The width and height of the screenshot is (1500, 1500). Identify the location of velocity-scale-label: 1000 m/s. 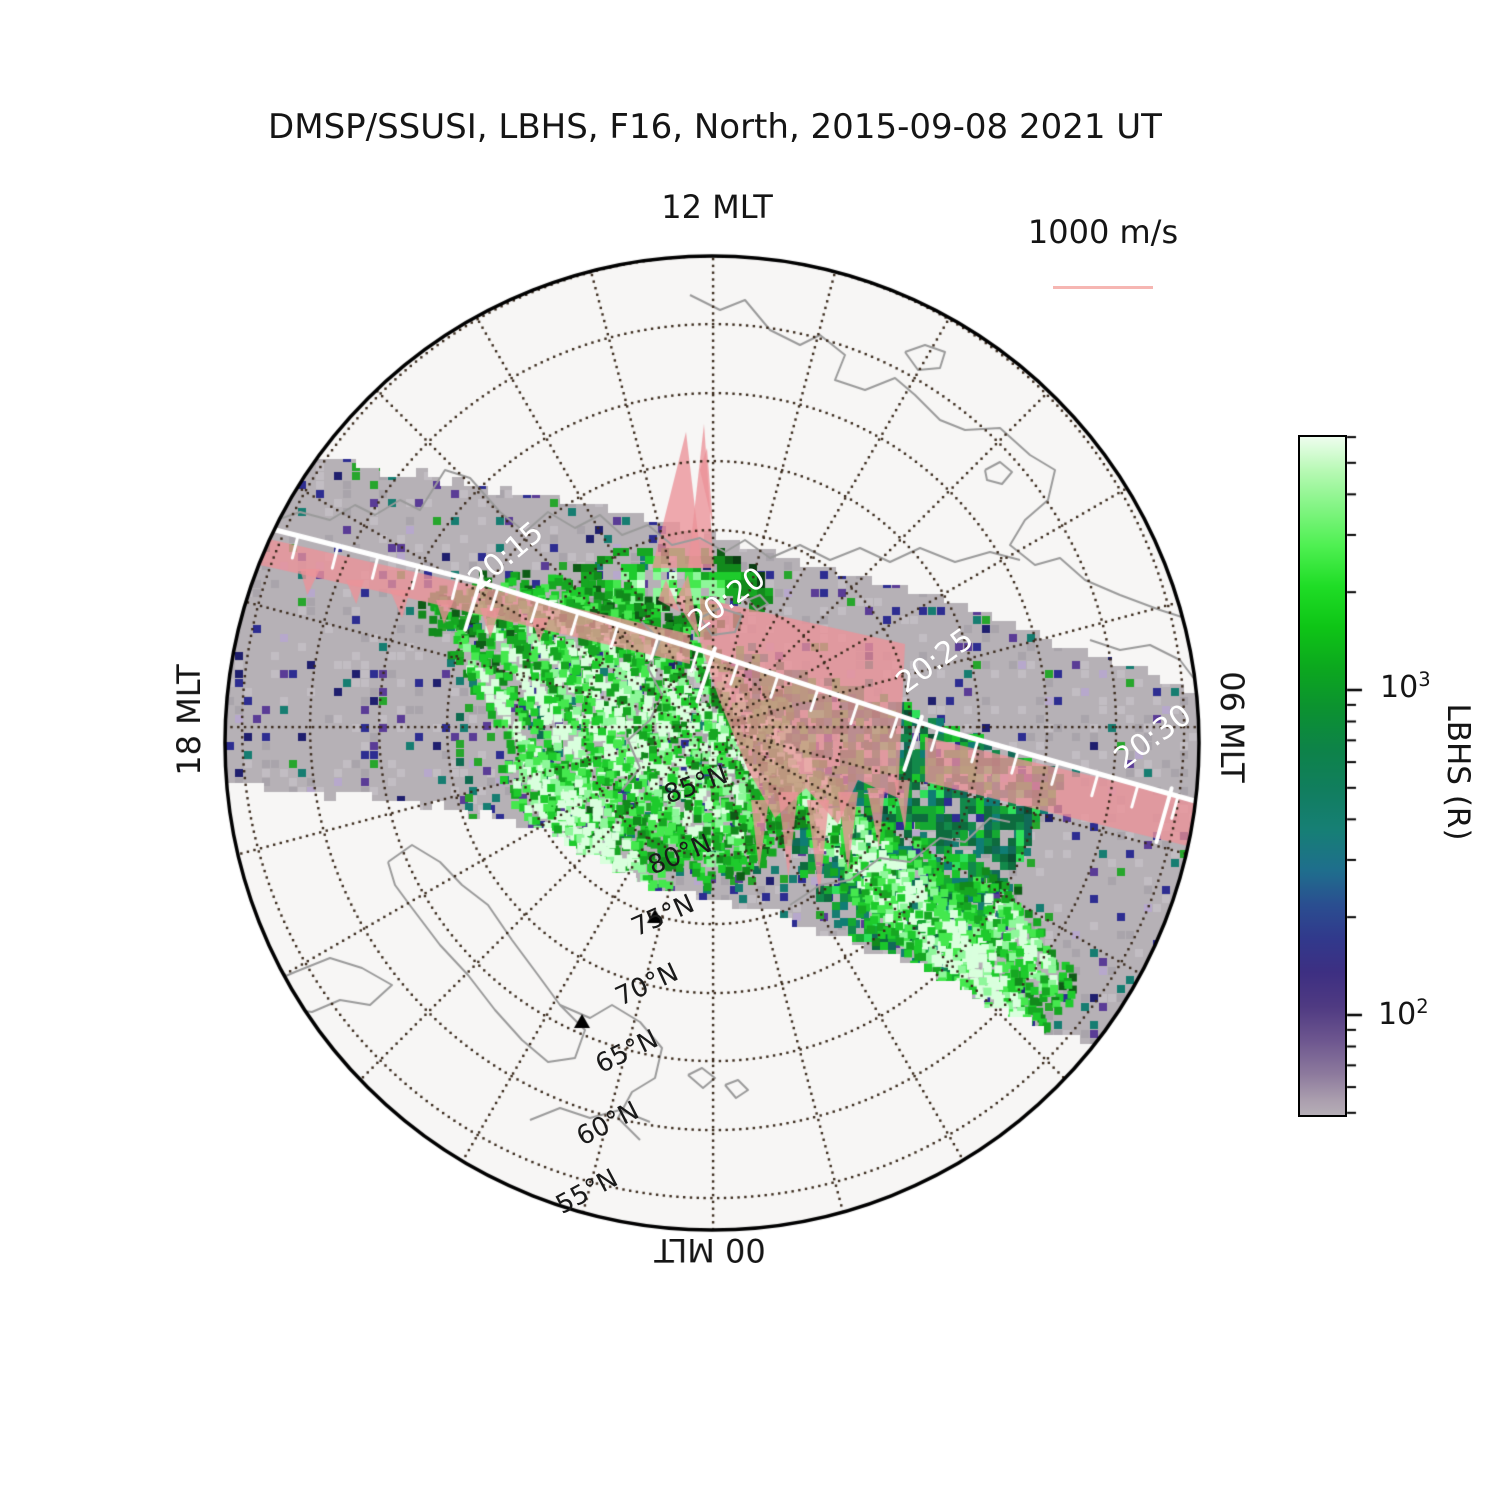
(1103, 232).